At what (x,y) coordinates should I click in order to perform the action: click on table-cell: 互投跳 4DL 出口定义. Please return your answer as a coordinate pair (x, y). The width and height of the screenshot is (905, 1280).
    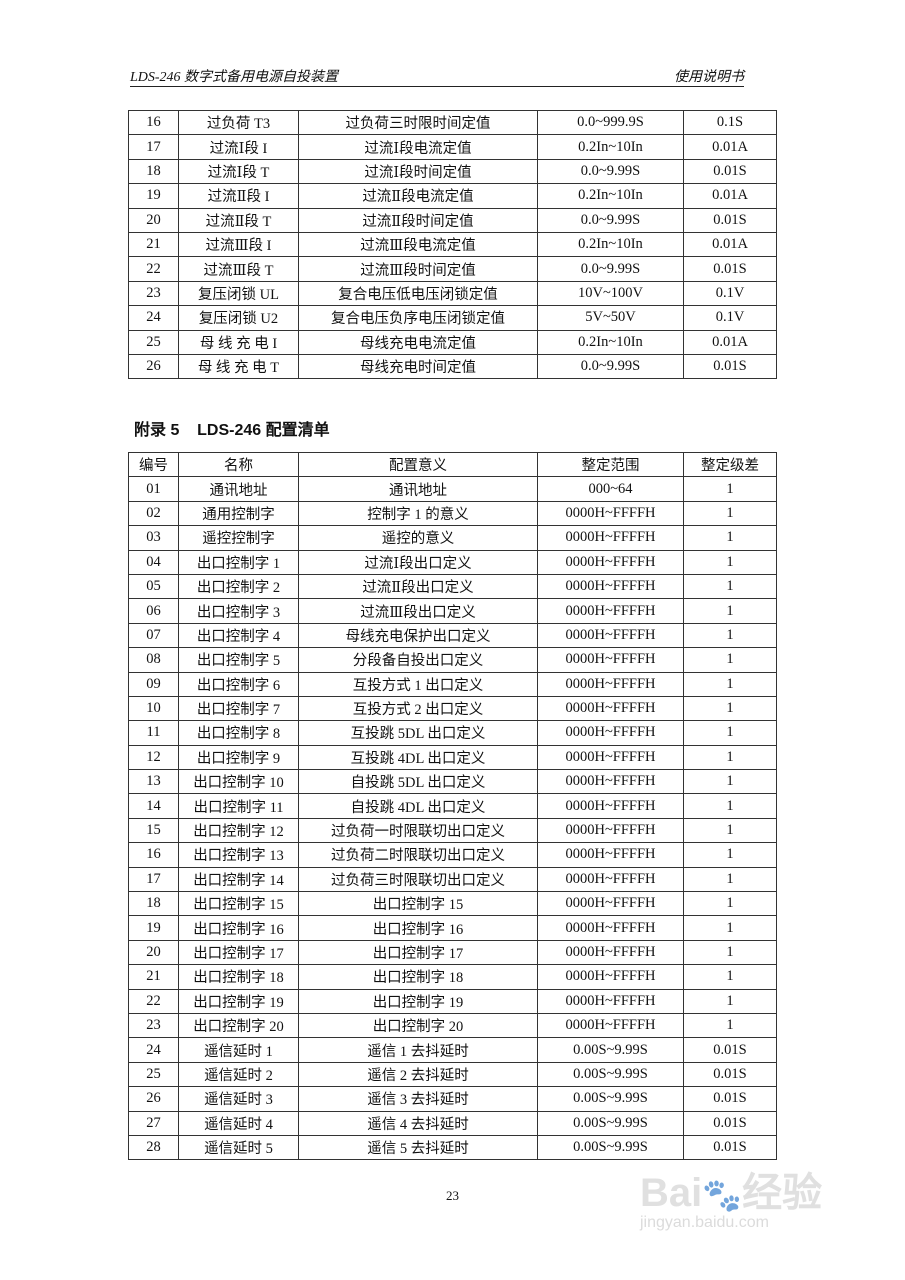
    Looking at the image, I should click on (418, 757).